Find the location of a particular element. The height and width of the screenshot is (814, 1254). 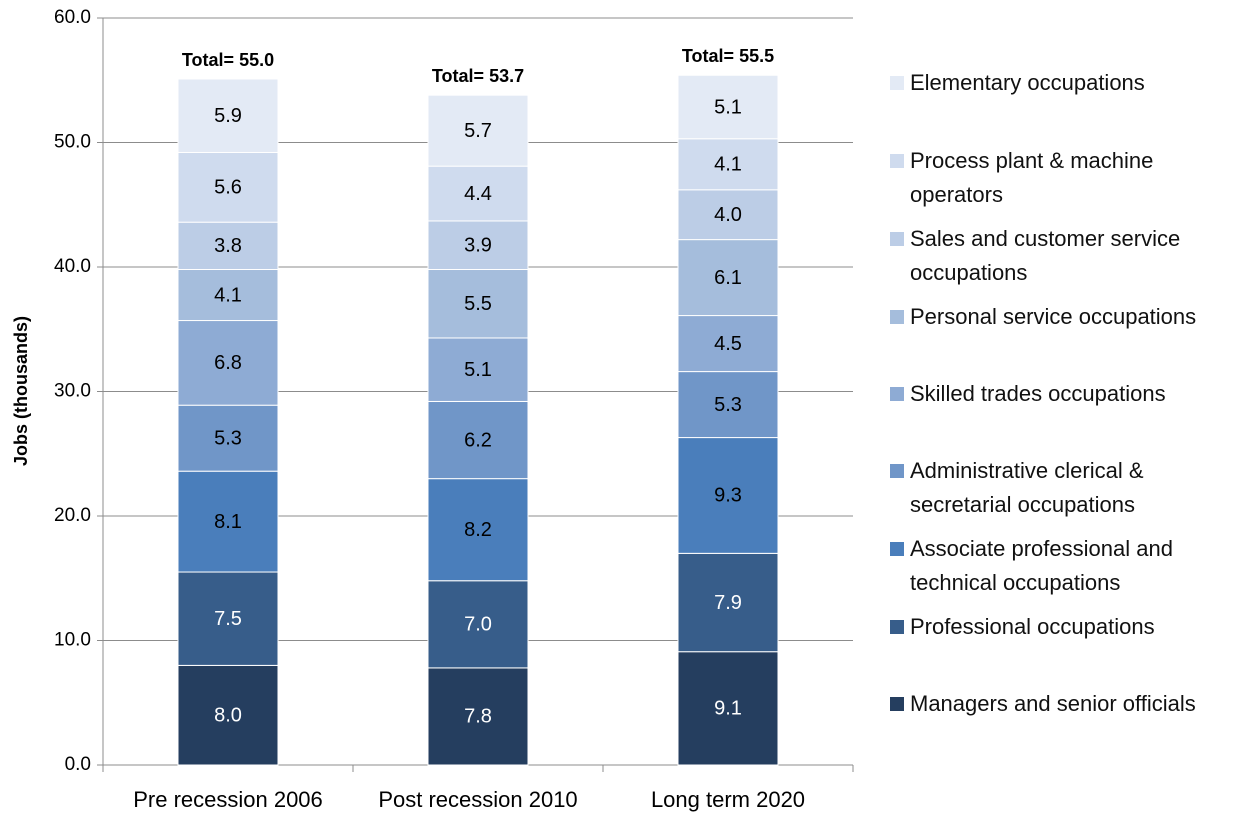

value-label: 8.1 is located at coordinates (228, 522).